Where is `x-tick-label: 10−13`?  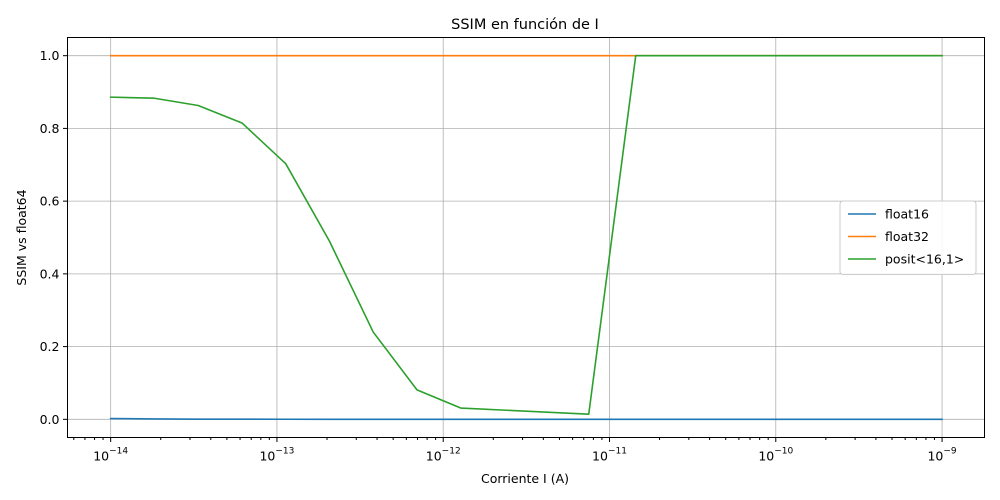 x-tick-label: 10−13 is located at coordinates (276, 455).